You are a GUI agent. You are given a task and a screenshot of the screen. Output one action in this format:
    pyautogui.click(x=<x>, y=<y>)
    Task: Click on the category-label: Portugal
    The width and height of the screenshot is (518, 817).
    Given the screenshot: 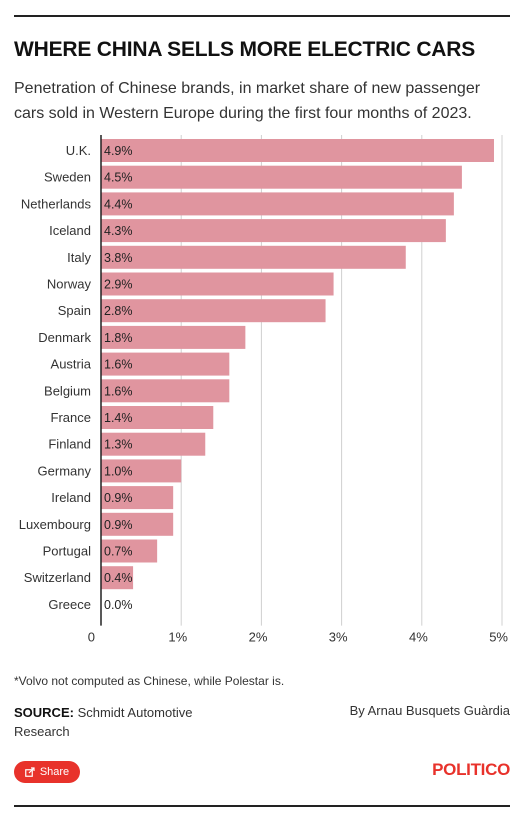 What is the action you would take?
    pyautogui.click(x=67, y=551)
    